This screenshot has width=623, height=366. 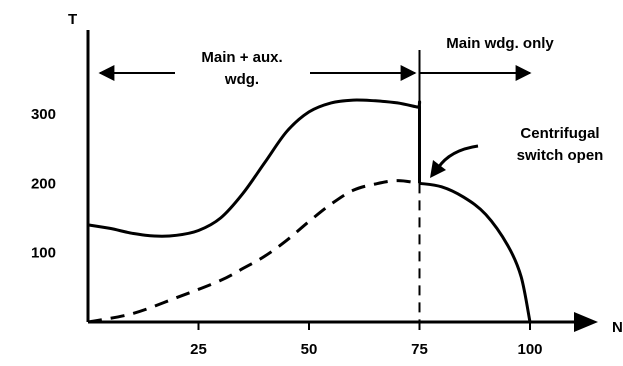 I want to click on x-tick-label: 25, so click(x=198, y=349).